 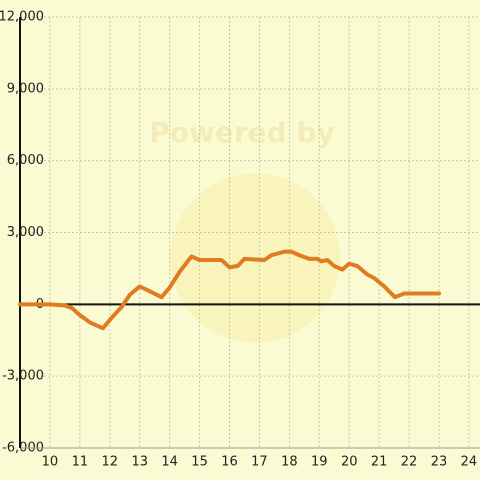 I want to click on x-tick-label: 15, so click(x=199, y=462).